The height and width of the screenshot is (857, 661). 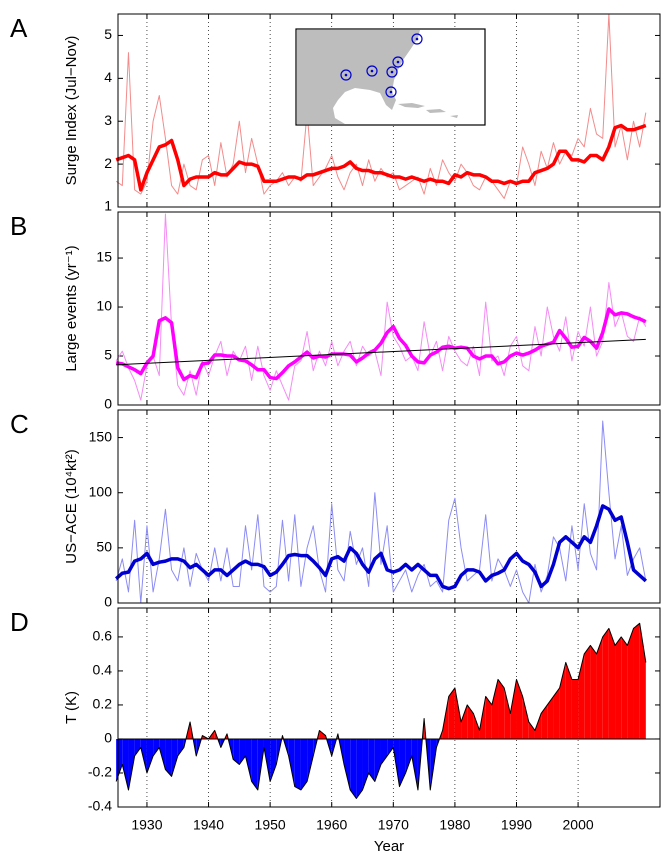 What do you see at coordinates (146, 825) in the screenshot?
I see `x-tick-label: 1930` at bounding box center [146, 825].